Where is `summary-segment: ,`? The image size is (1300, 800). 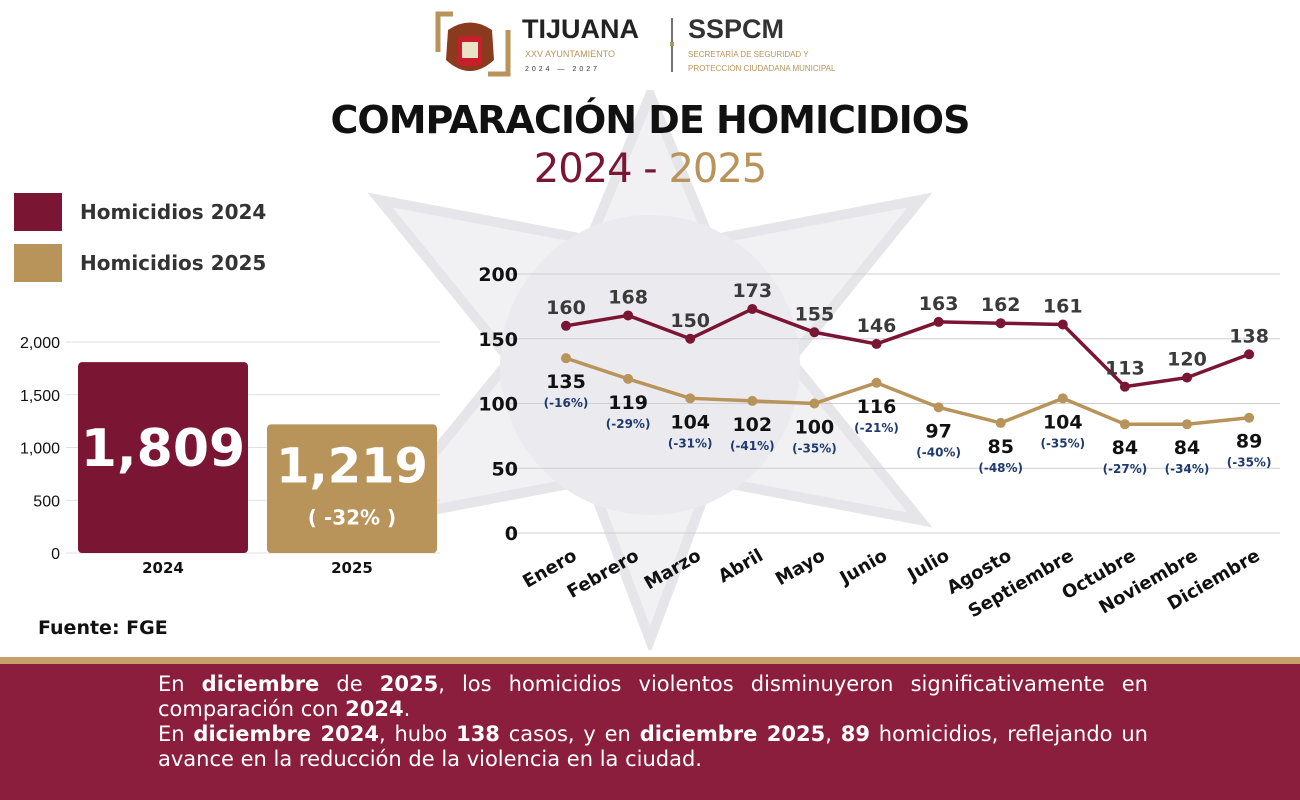 summary-segment: , is located at coordinates (833, 734).